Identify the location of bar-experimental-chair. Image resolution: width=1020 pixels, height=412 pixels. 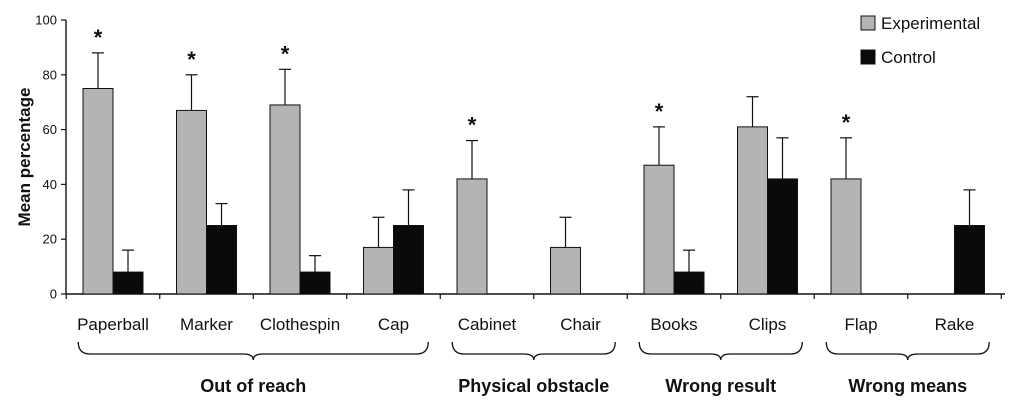
(565, 270).